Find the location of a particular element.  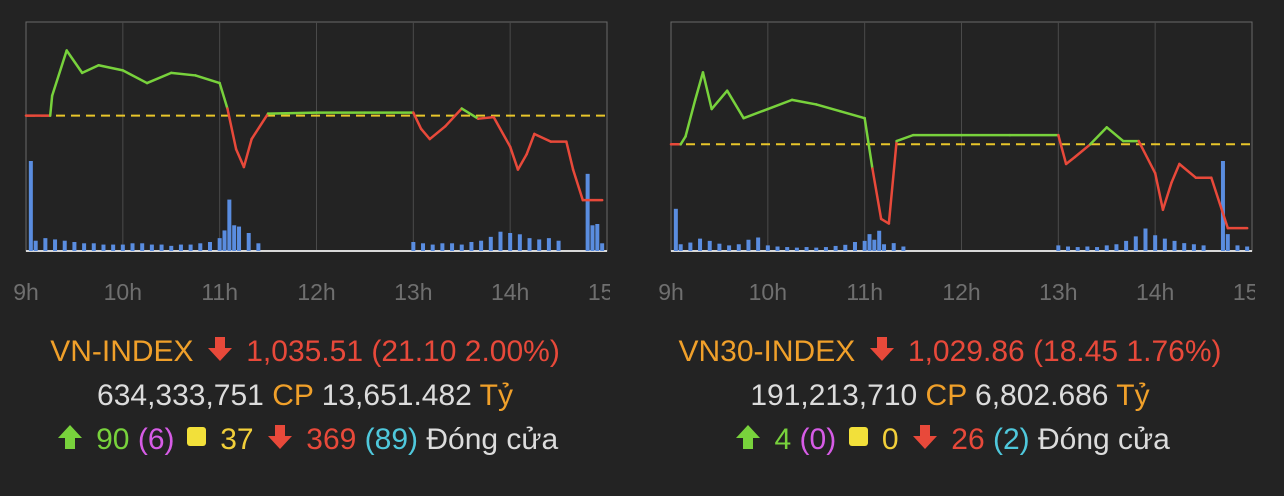

x-tick-label: 12h is located at coordinates (316, 292).